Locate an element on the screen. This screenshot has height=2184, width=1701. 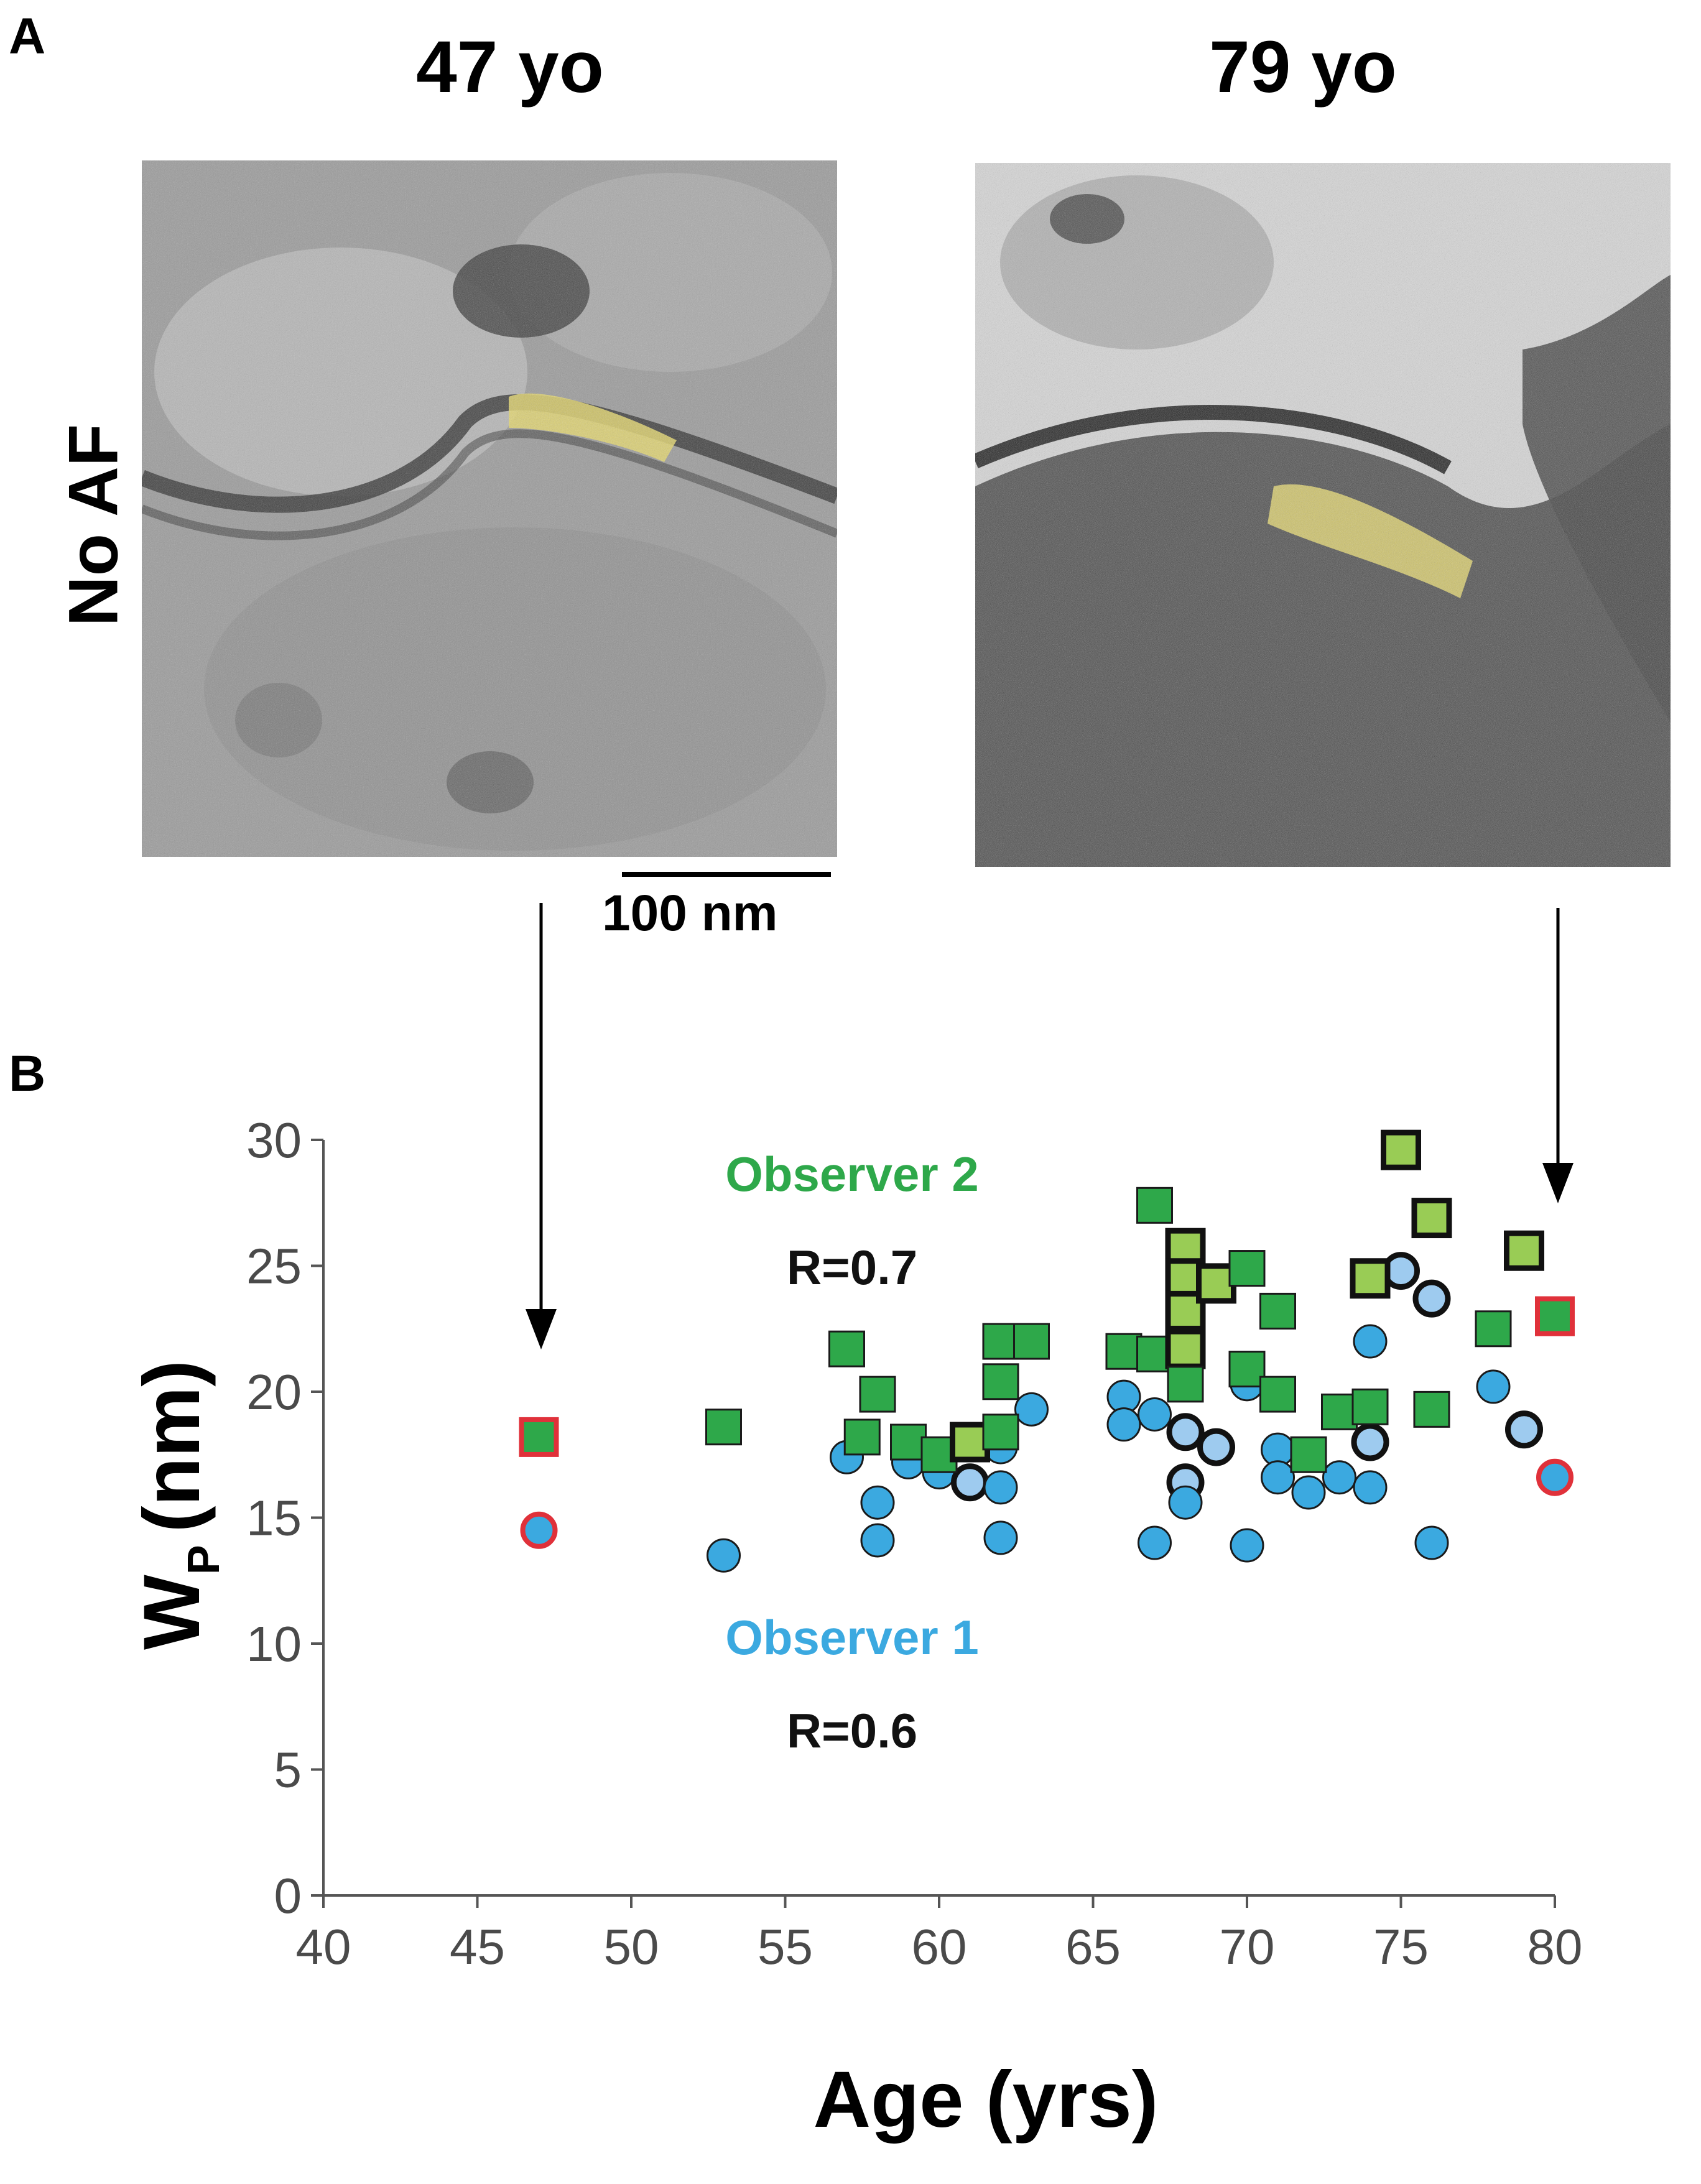
micrograph-47yo is located at coordinates (489, 509).